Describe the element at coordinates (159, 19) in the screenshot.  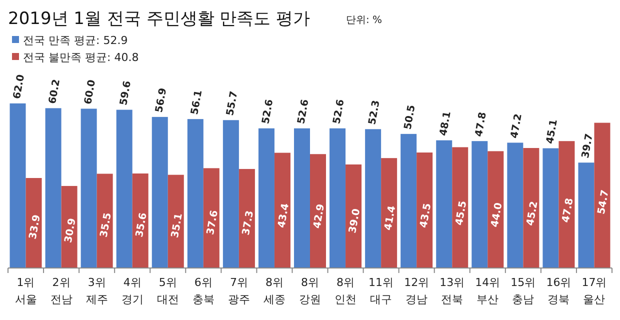
I see `chart-title: 2019년 1월 전국 주민생활 만족도 평가` at that location.